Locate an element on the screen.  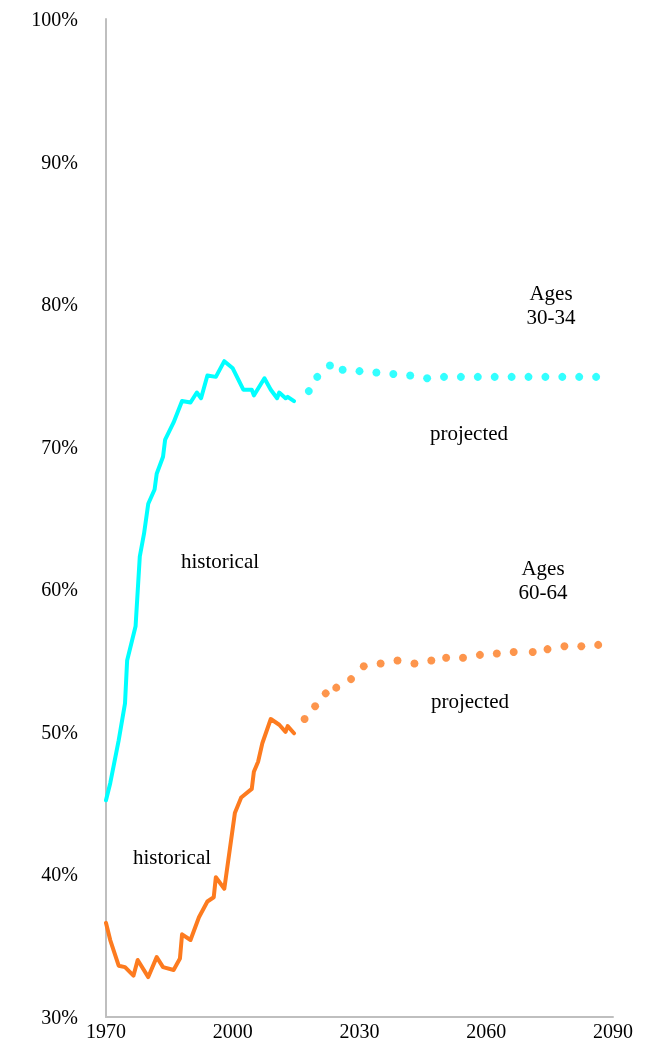
x-tick-label: 2030 is located at coordinates (359, 1031).